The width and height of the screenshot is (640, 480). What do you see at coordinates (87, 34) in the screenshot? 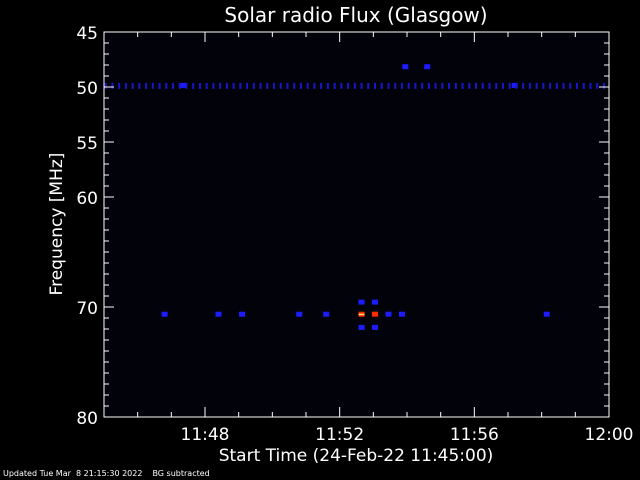
I see `y-tick-label: 45` at bounding box center [87, 34].